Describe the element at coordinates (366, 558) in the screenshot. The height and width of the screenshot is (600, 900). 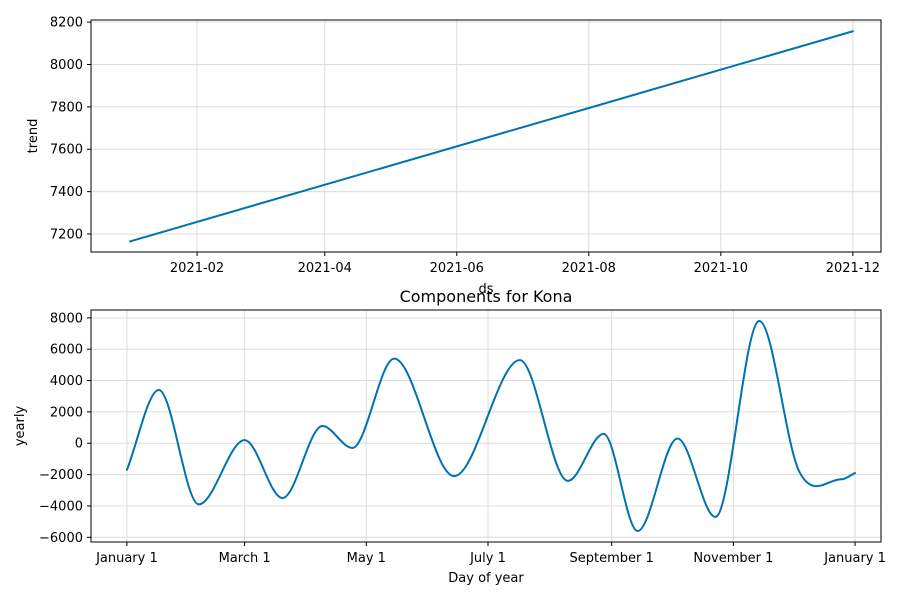
I see `yearly-x-tick-label: May 1` at that location.